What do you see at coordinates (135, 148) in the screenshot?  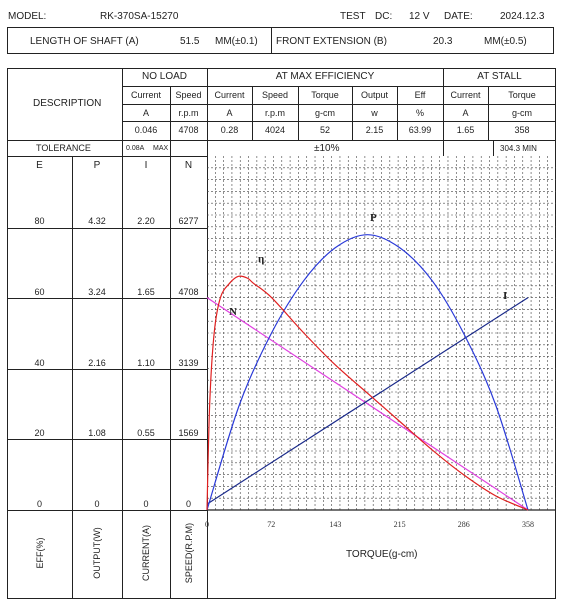 I see `tolerance-no-load: 0.08A` at bounding box center [135, 148].